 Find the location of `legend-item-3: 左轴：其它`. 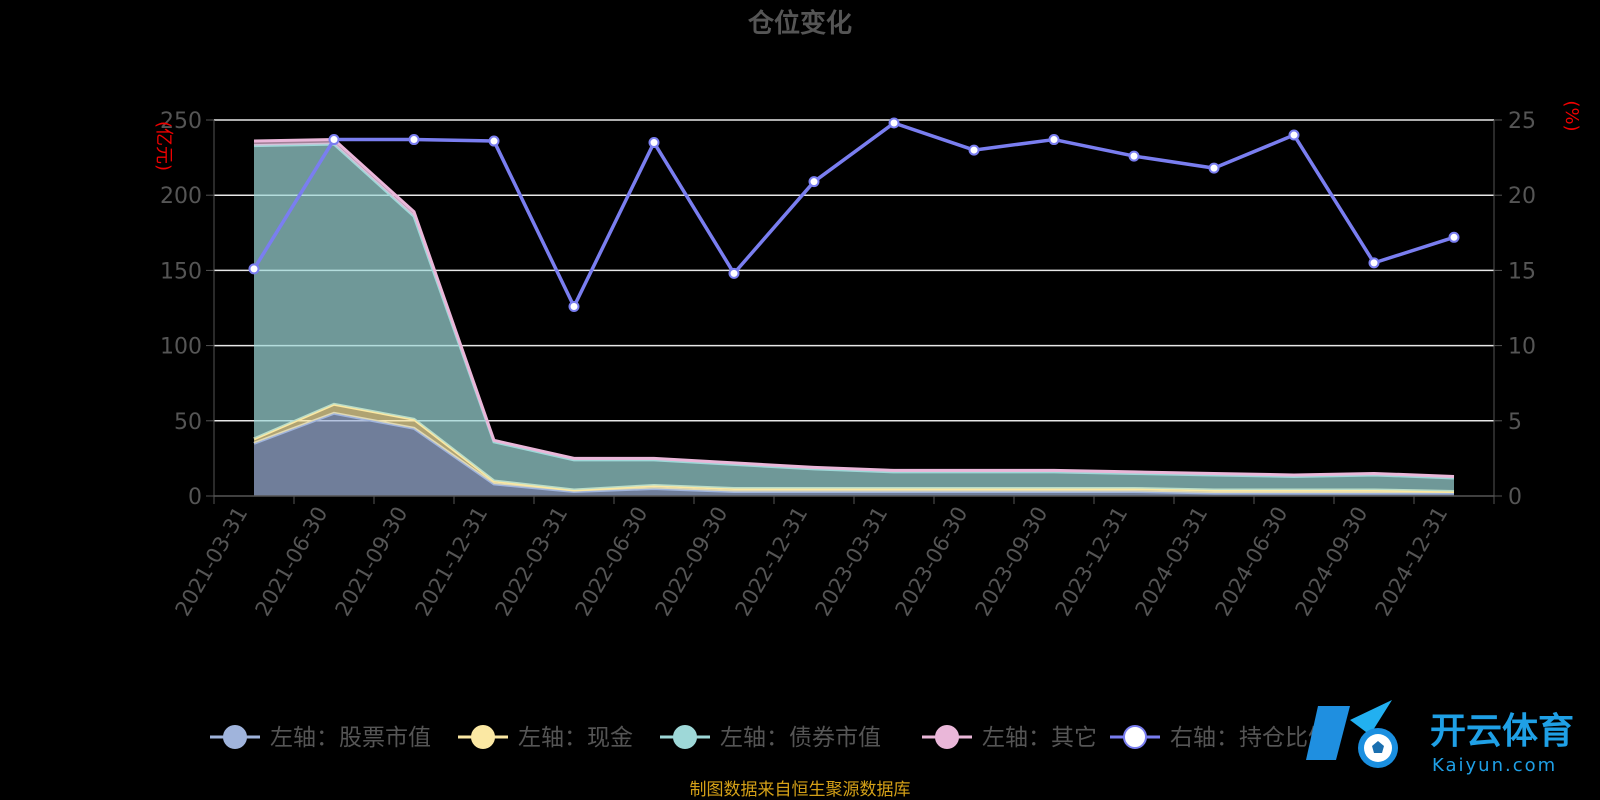

legend-item-3: 左轴：其它 is located at coordinates (1009, 738).